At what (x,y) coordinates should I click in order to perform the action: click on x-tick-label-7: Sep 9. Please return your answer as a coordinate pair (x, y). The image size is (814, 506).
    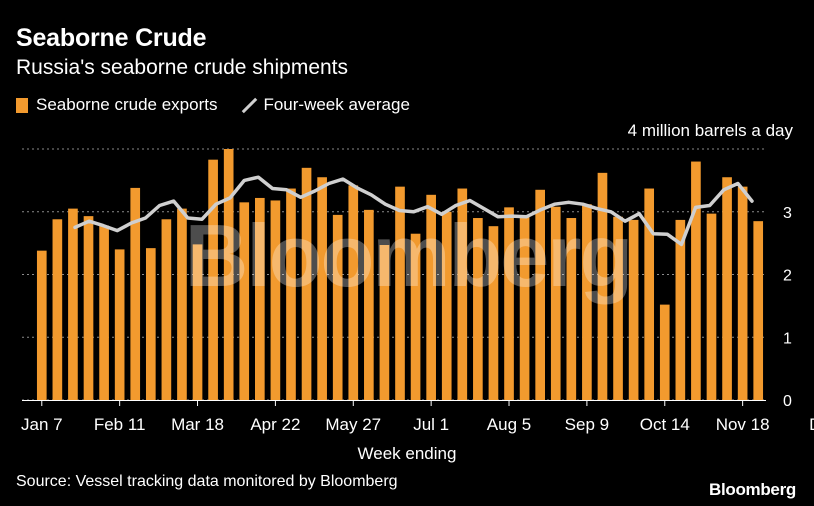
    Looking at the image, I should click on (587, 424).